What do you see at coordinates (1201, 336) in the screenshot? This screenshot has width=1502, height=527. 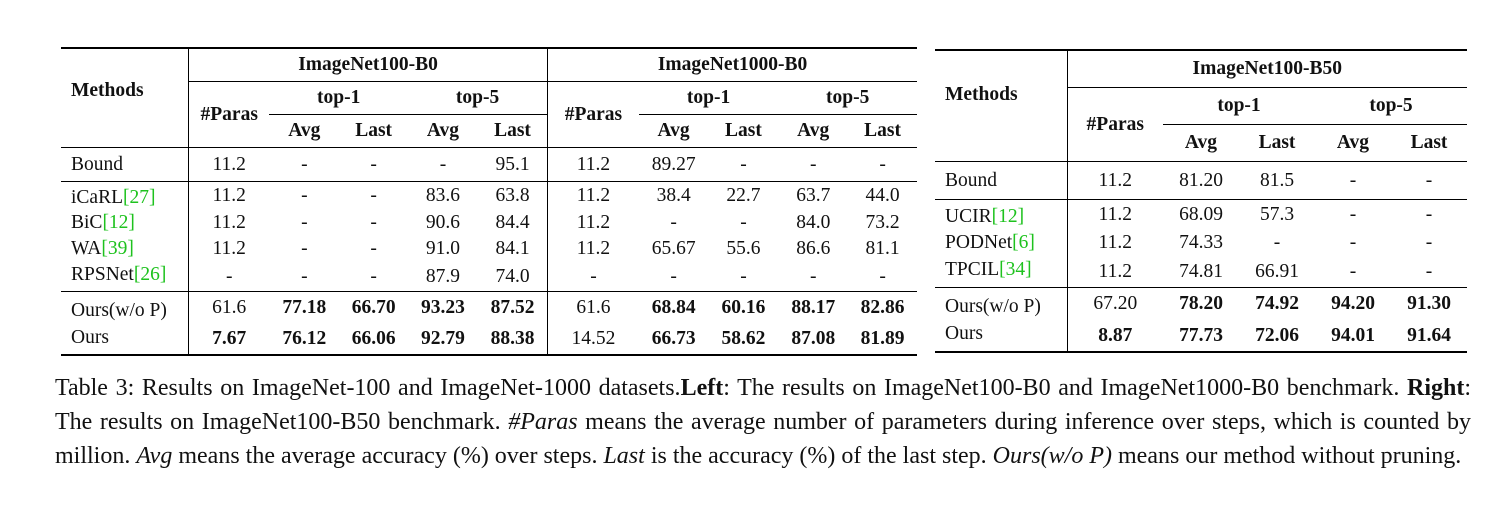 I see `table-row-ours: Ours 8.87 77.73 72.06 94.01 91.64` at bounding box center [1201, 336].